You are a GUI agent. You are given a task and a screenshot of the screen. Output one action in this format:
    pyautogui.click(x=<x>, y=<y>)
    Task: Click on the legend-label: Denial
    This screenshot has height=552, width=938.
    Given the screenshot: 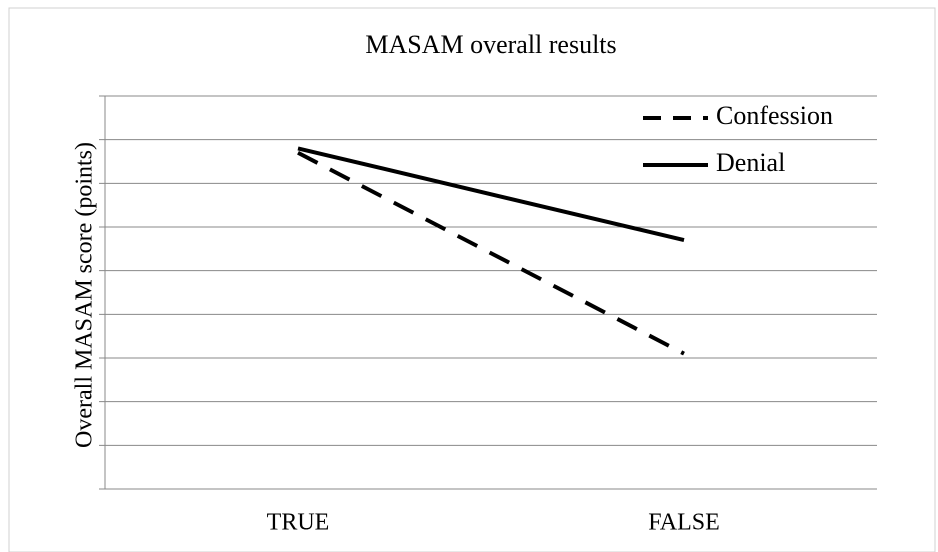 What is the action you would take?
    pyautogui.click(x=750, y=162)
    